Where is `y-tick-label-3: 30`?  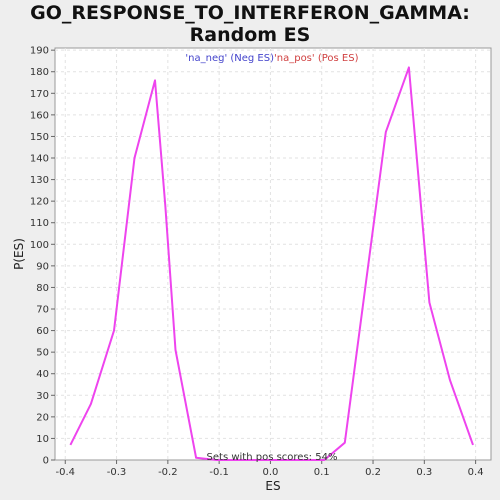 y-tick-label-3: 30 is located at coordinates (42, 396).